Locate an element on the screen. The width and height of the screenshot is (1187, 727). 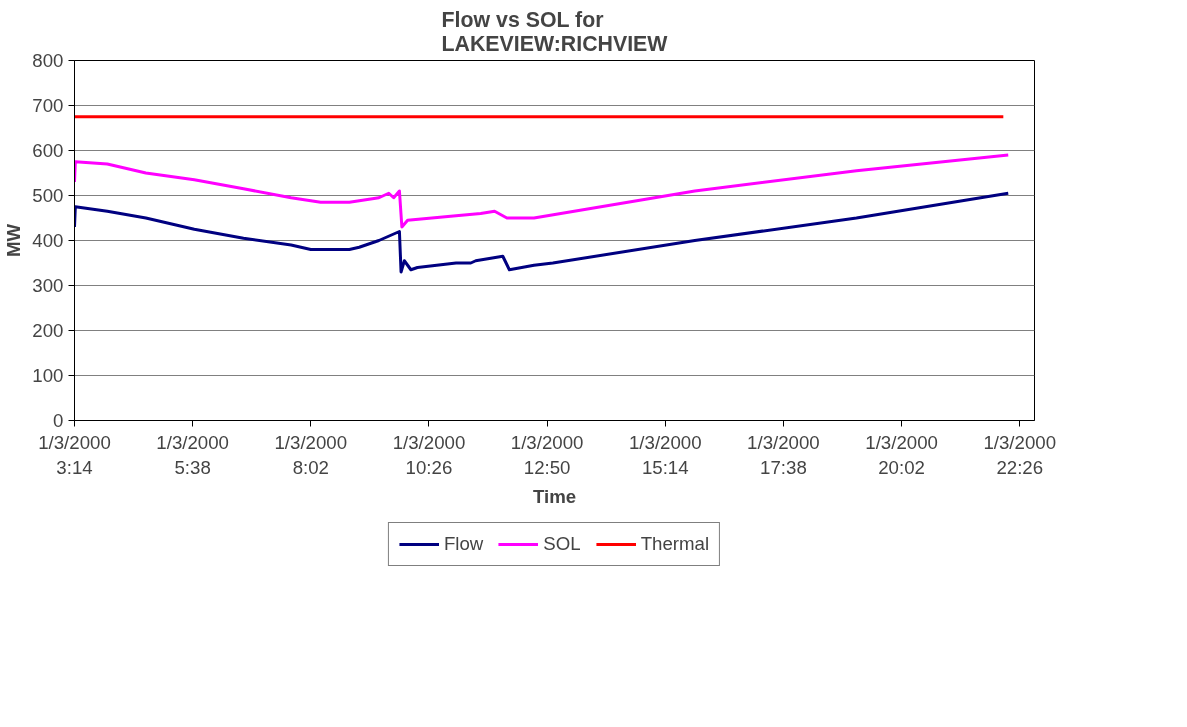
y-axis-title: MW is located at coordinates (14, 240).